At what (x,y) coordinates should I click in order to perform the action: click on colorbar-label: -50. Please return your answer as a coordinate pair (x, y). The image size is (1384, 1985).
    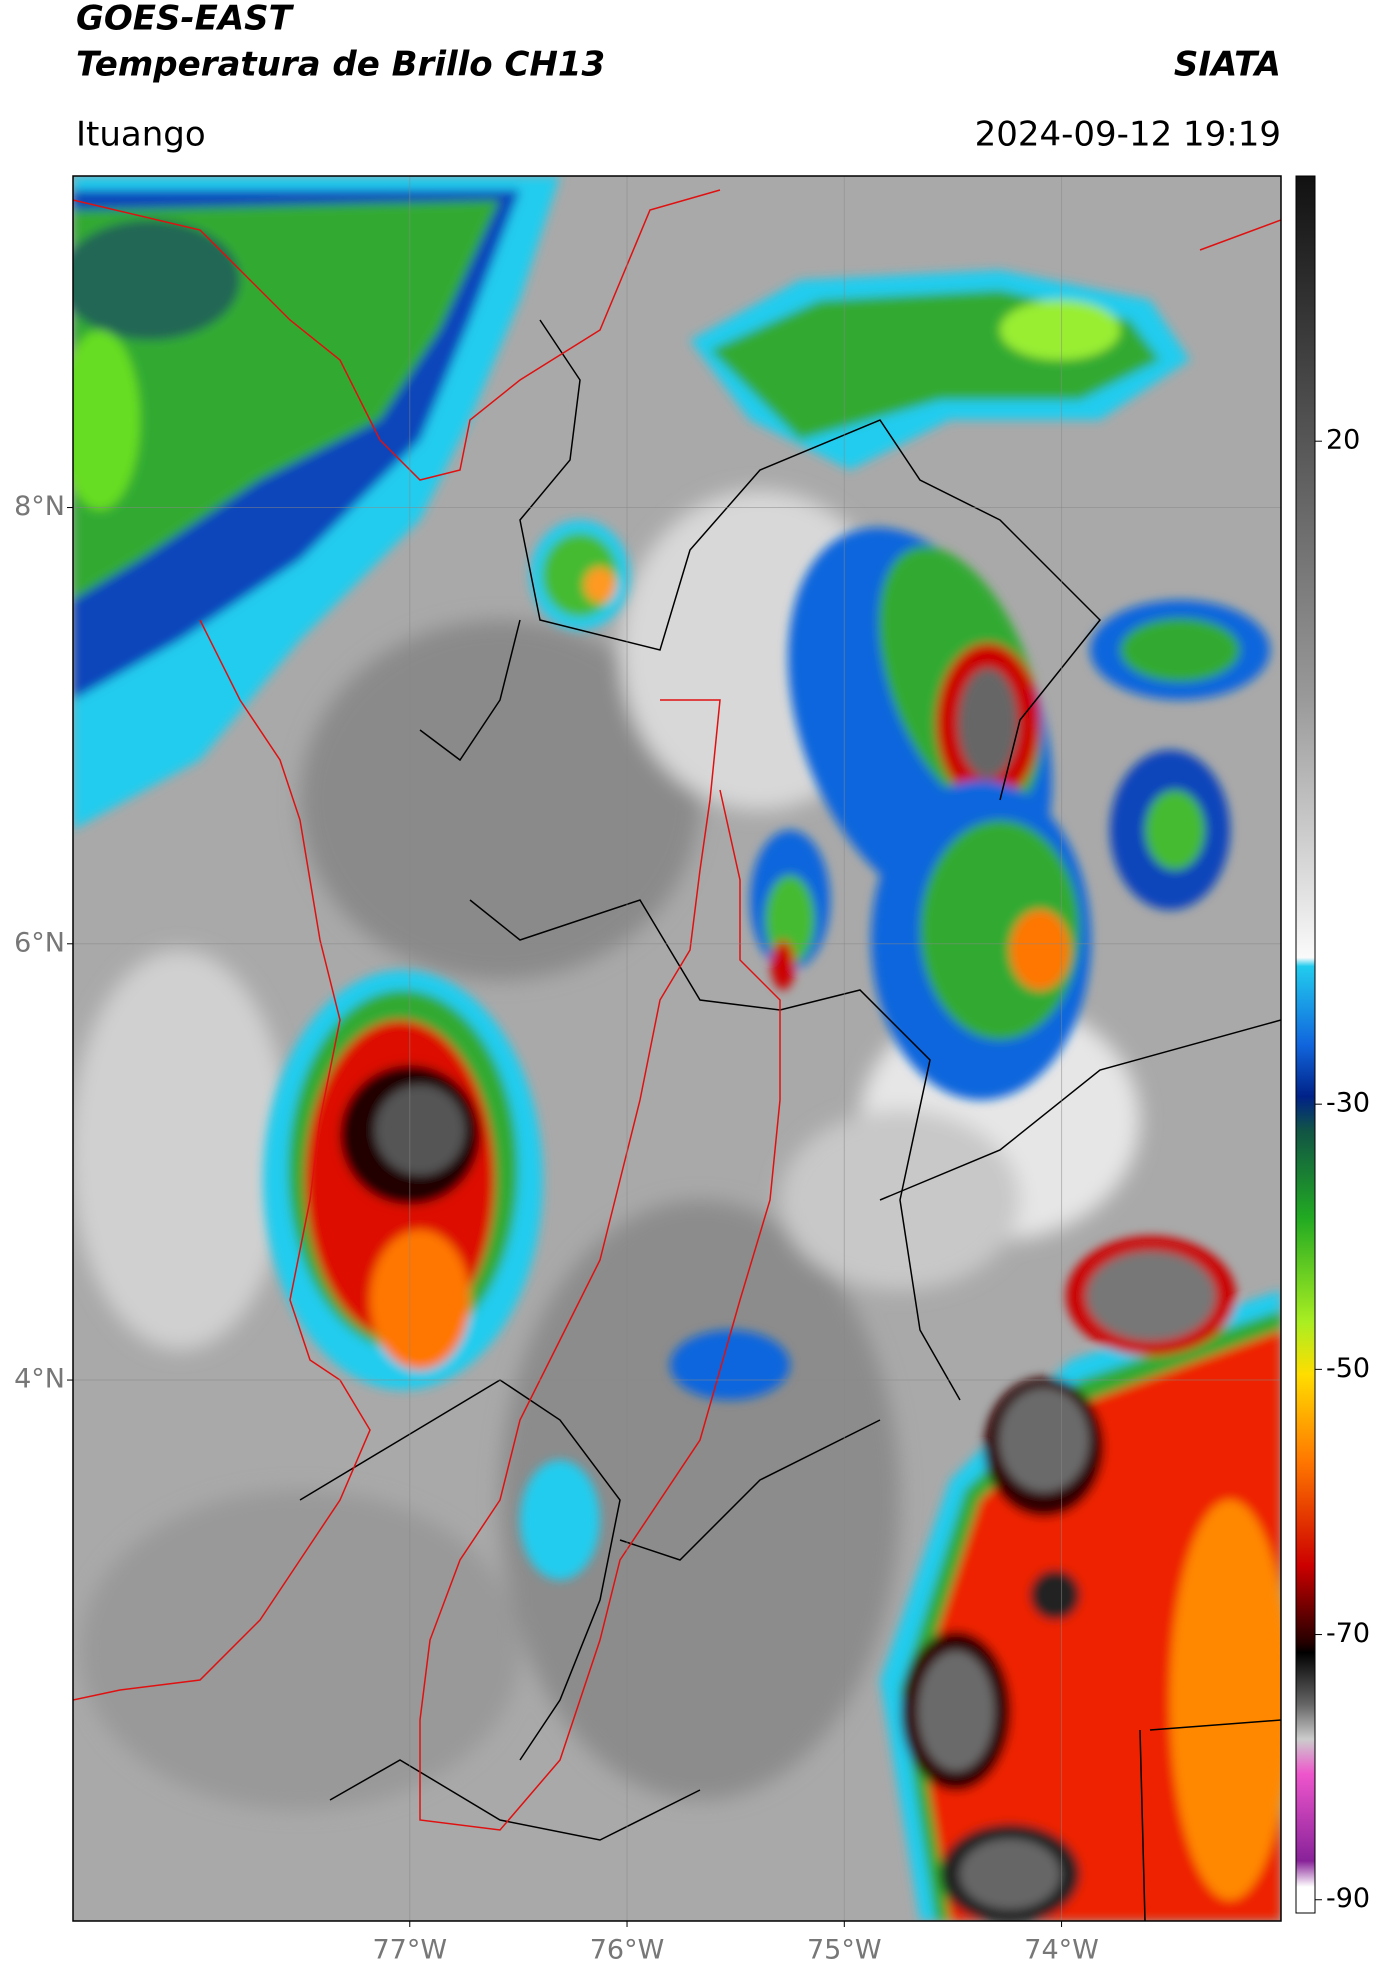
    Looking at the image, I should click on (1348, 1368).